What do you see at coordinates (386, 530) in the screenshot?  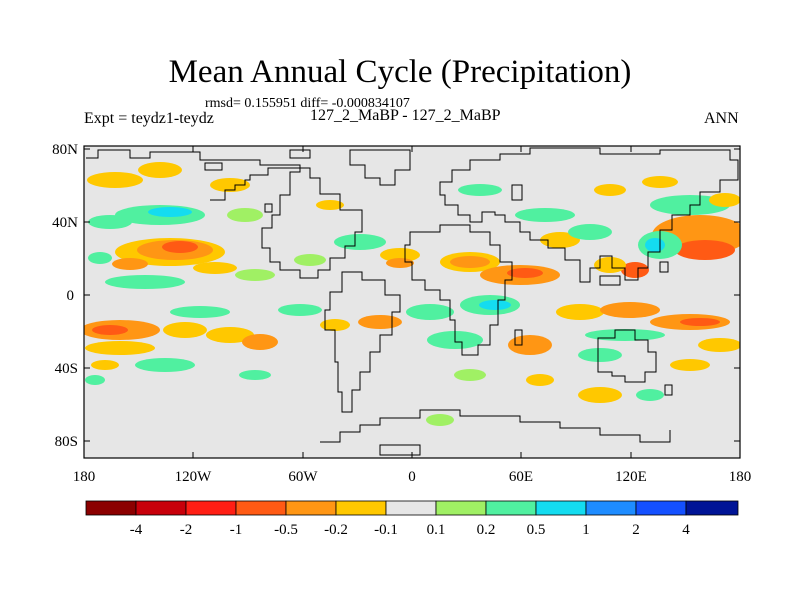 I see `colorbar-label: -0.1` at bounding box center [386, 530].